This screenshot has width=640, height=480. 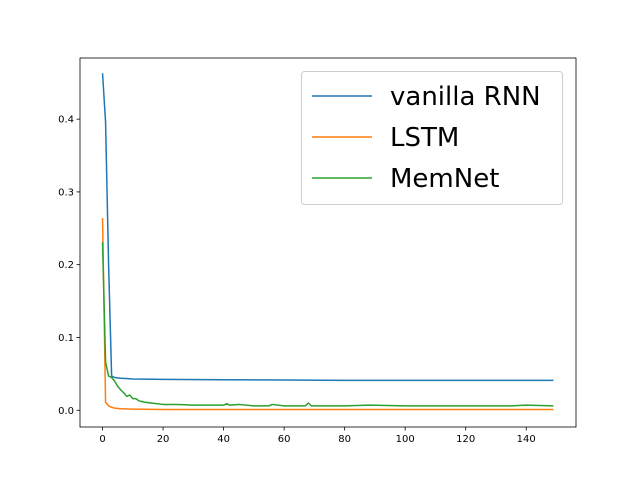 What do you see at coordinates (424, 138) in the screenshot?
I see `legend-label: LSTM` at bounding box center [424, 138].